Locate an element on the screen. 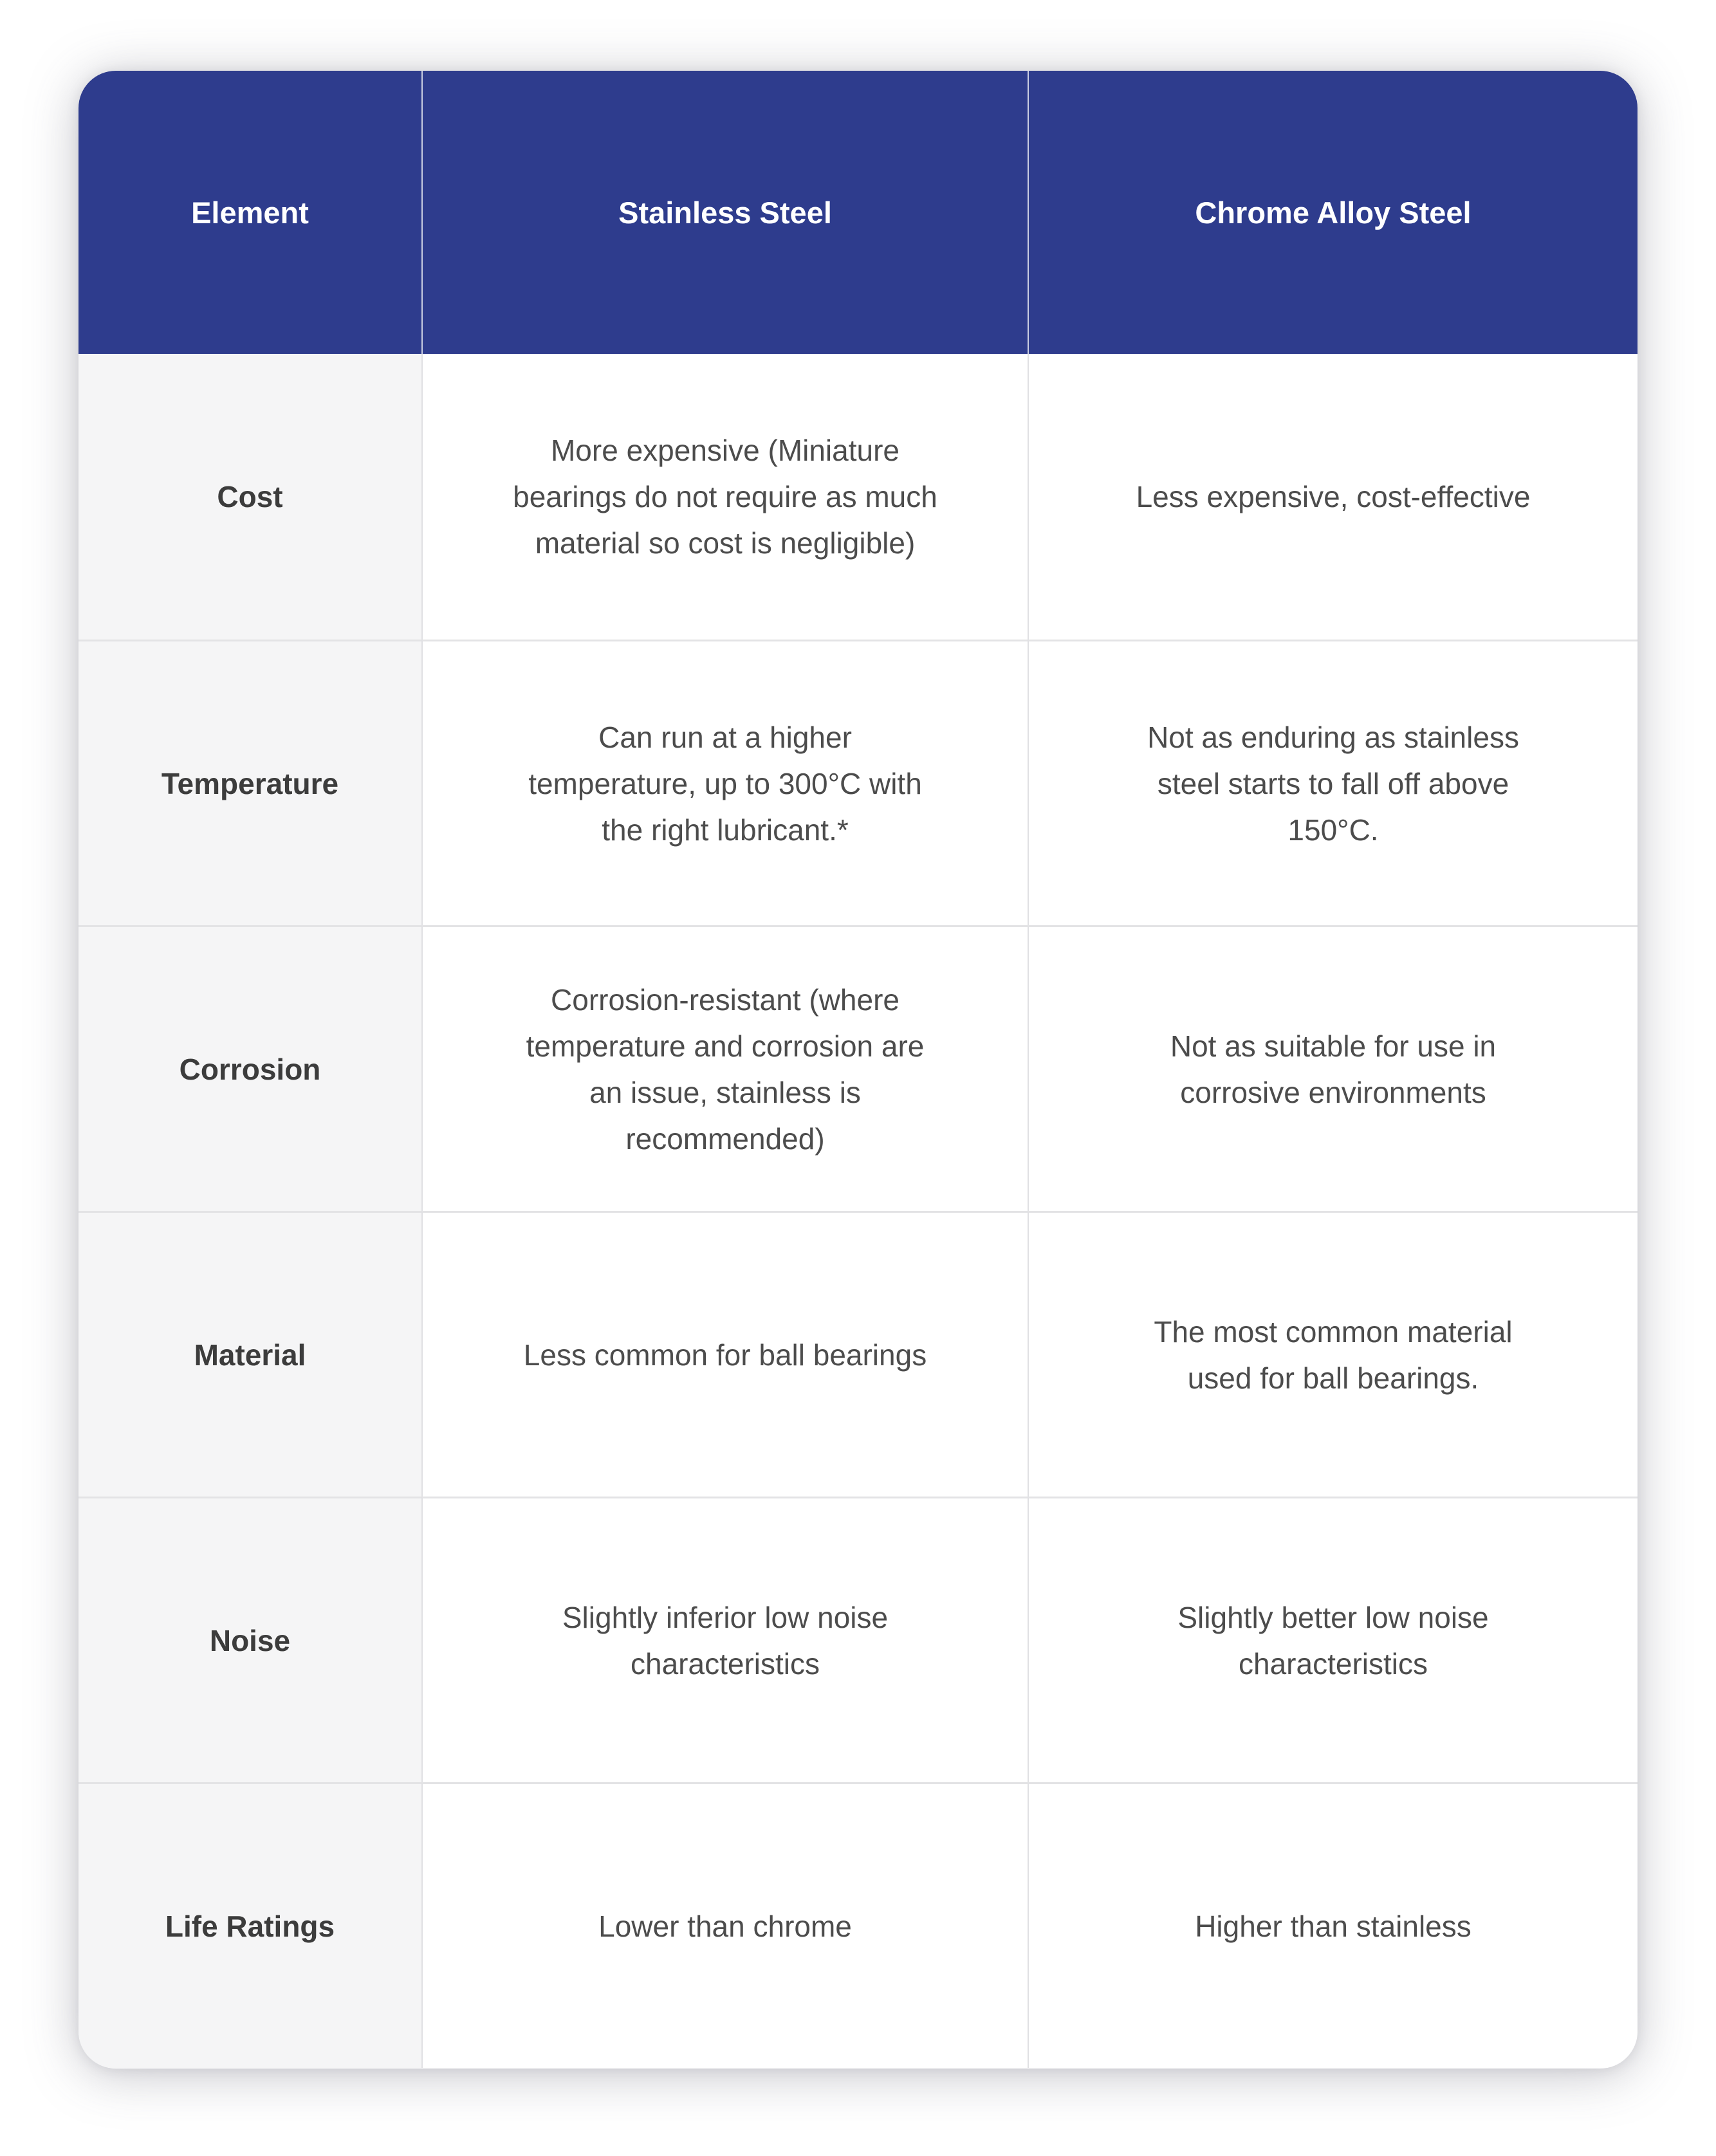 This screenshot has height=2156, width=1716. row-label-life-ratings: Life Ratings is located at coordinates (249, 1925).